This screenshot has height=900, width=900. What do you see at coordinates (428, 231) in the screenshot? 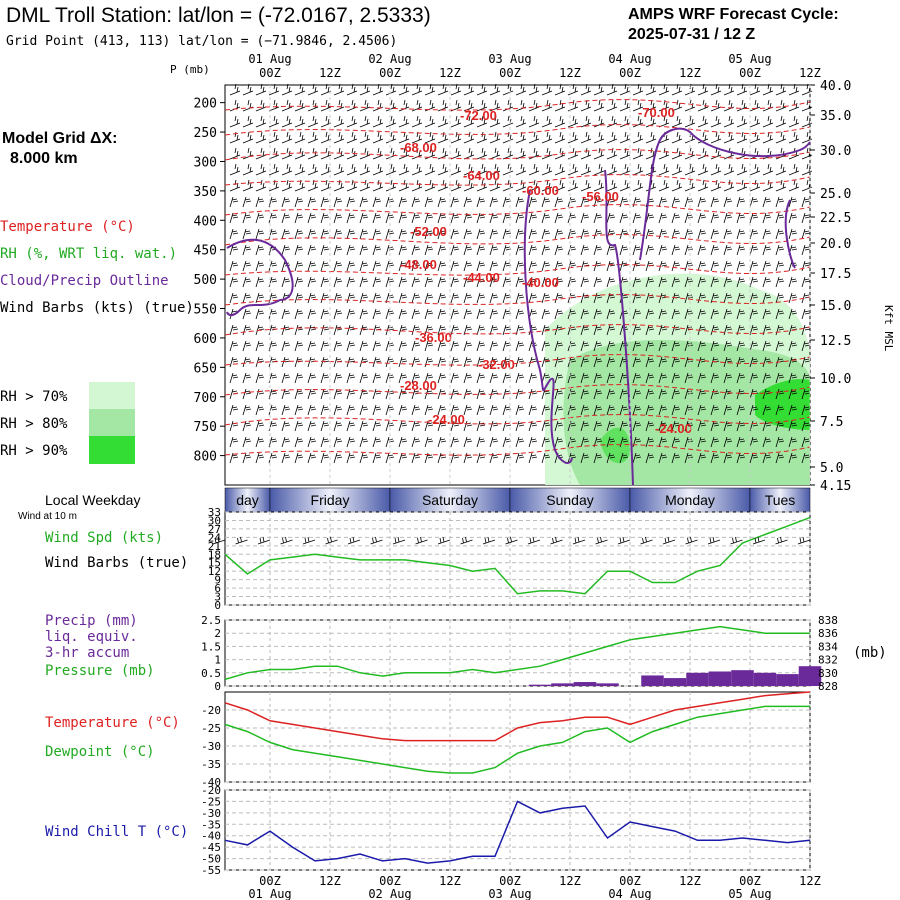
I see `temperature-contour-label: -52.00` at bounding box center [428, 231].